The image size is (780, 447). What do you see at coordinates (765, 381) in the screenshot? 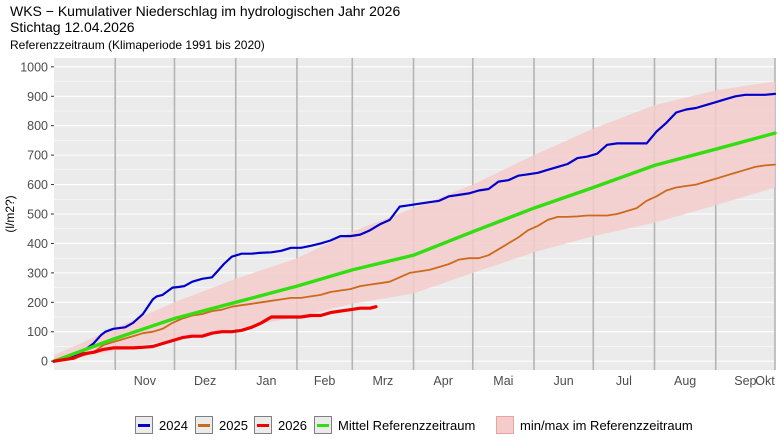
I see `x-tick-label: Okt` at bounding box center [765, 381].